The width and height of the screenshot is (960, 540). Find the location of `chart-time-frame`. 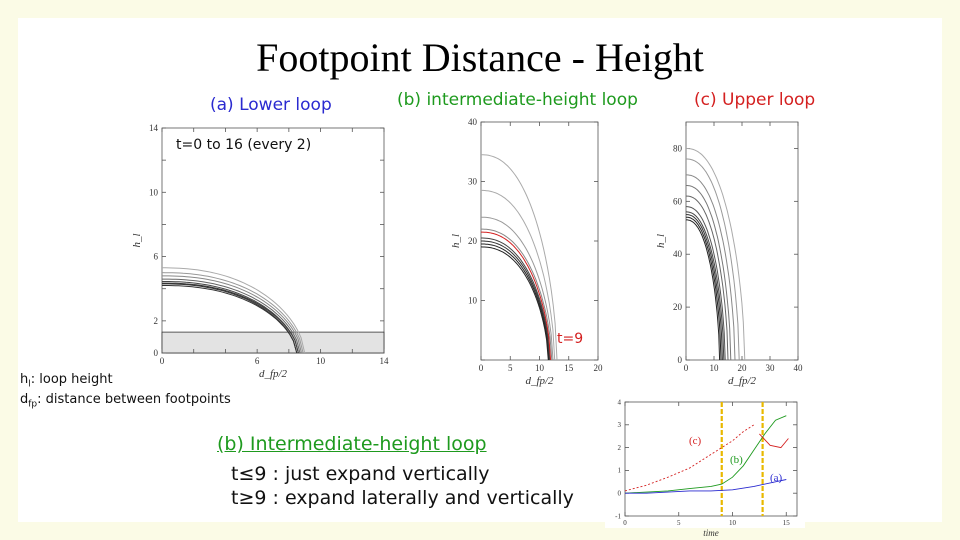

chart-time-frame is located at coordinates (711, 459).